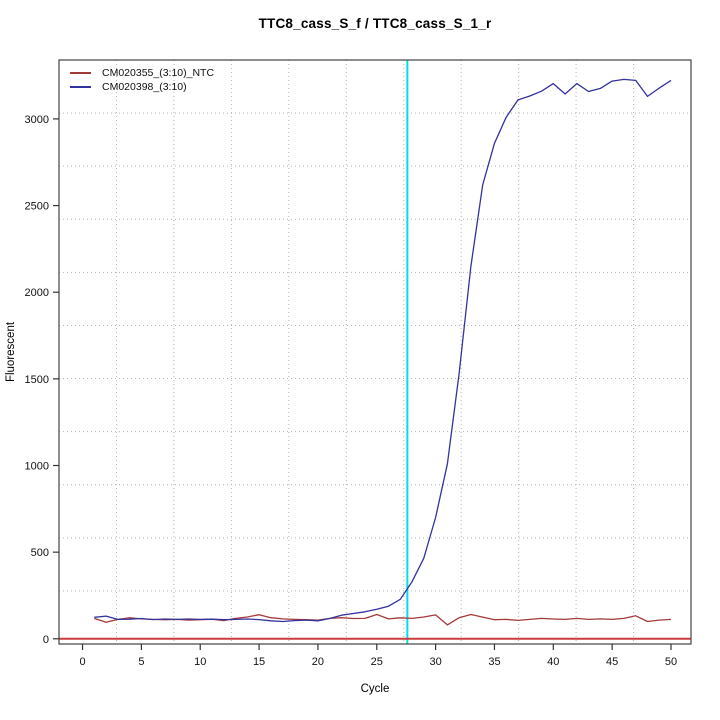 This screenshot has width=720, height=720. I want to click on x-tick-label: 45, so click(612, 662).